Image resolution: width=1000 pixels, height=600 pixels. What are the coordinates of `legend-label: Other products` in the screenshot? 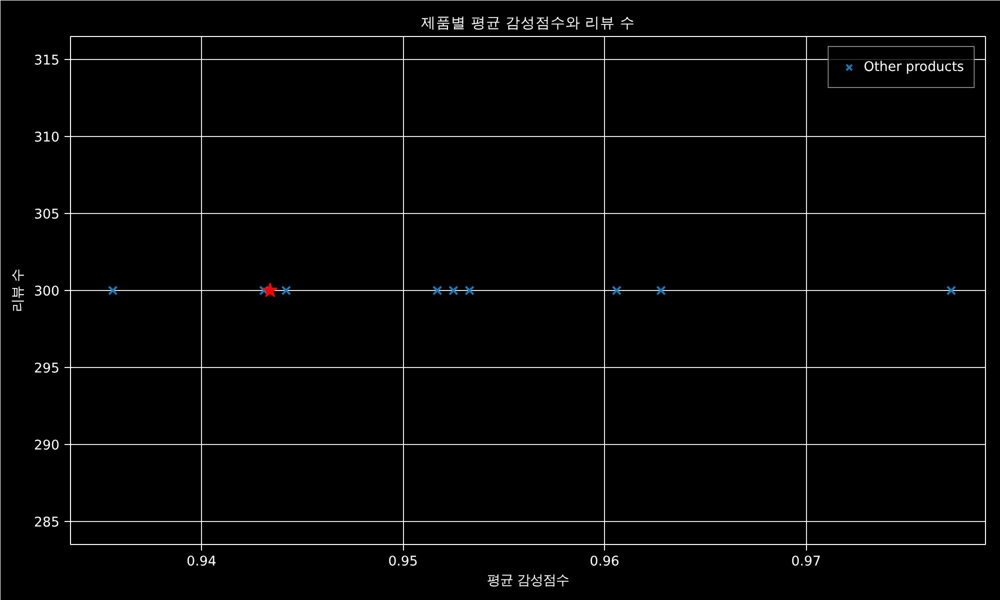 It's located at (914, 67).